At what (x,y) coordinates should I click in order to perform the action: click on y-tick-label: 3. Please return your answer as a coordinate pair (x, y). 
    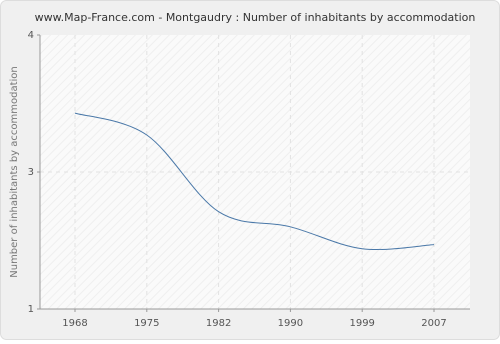
    Looking at the image, I should click on (31, 172).